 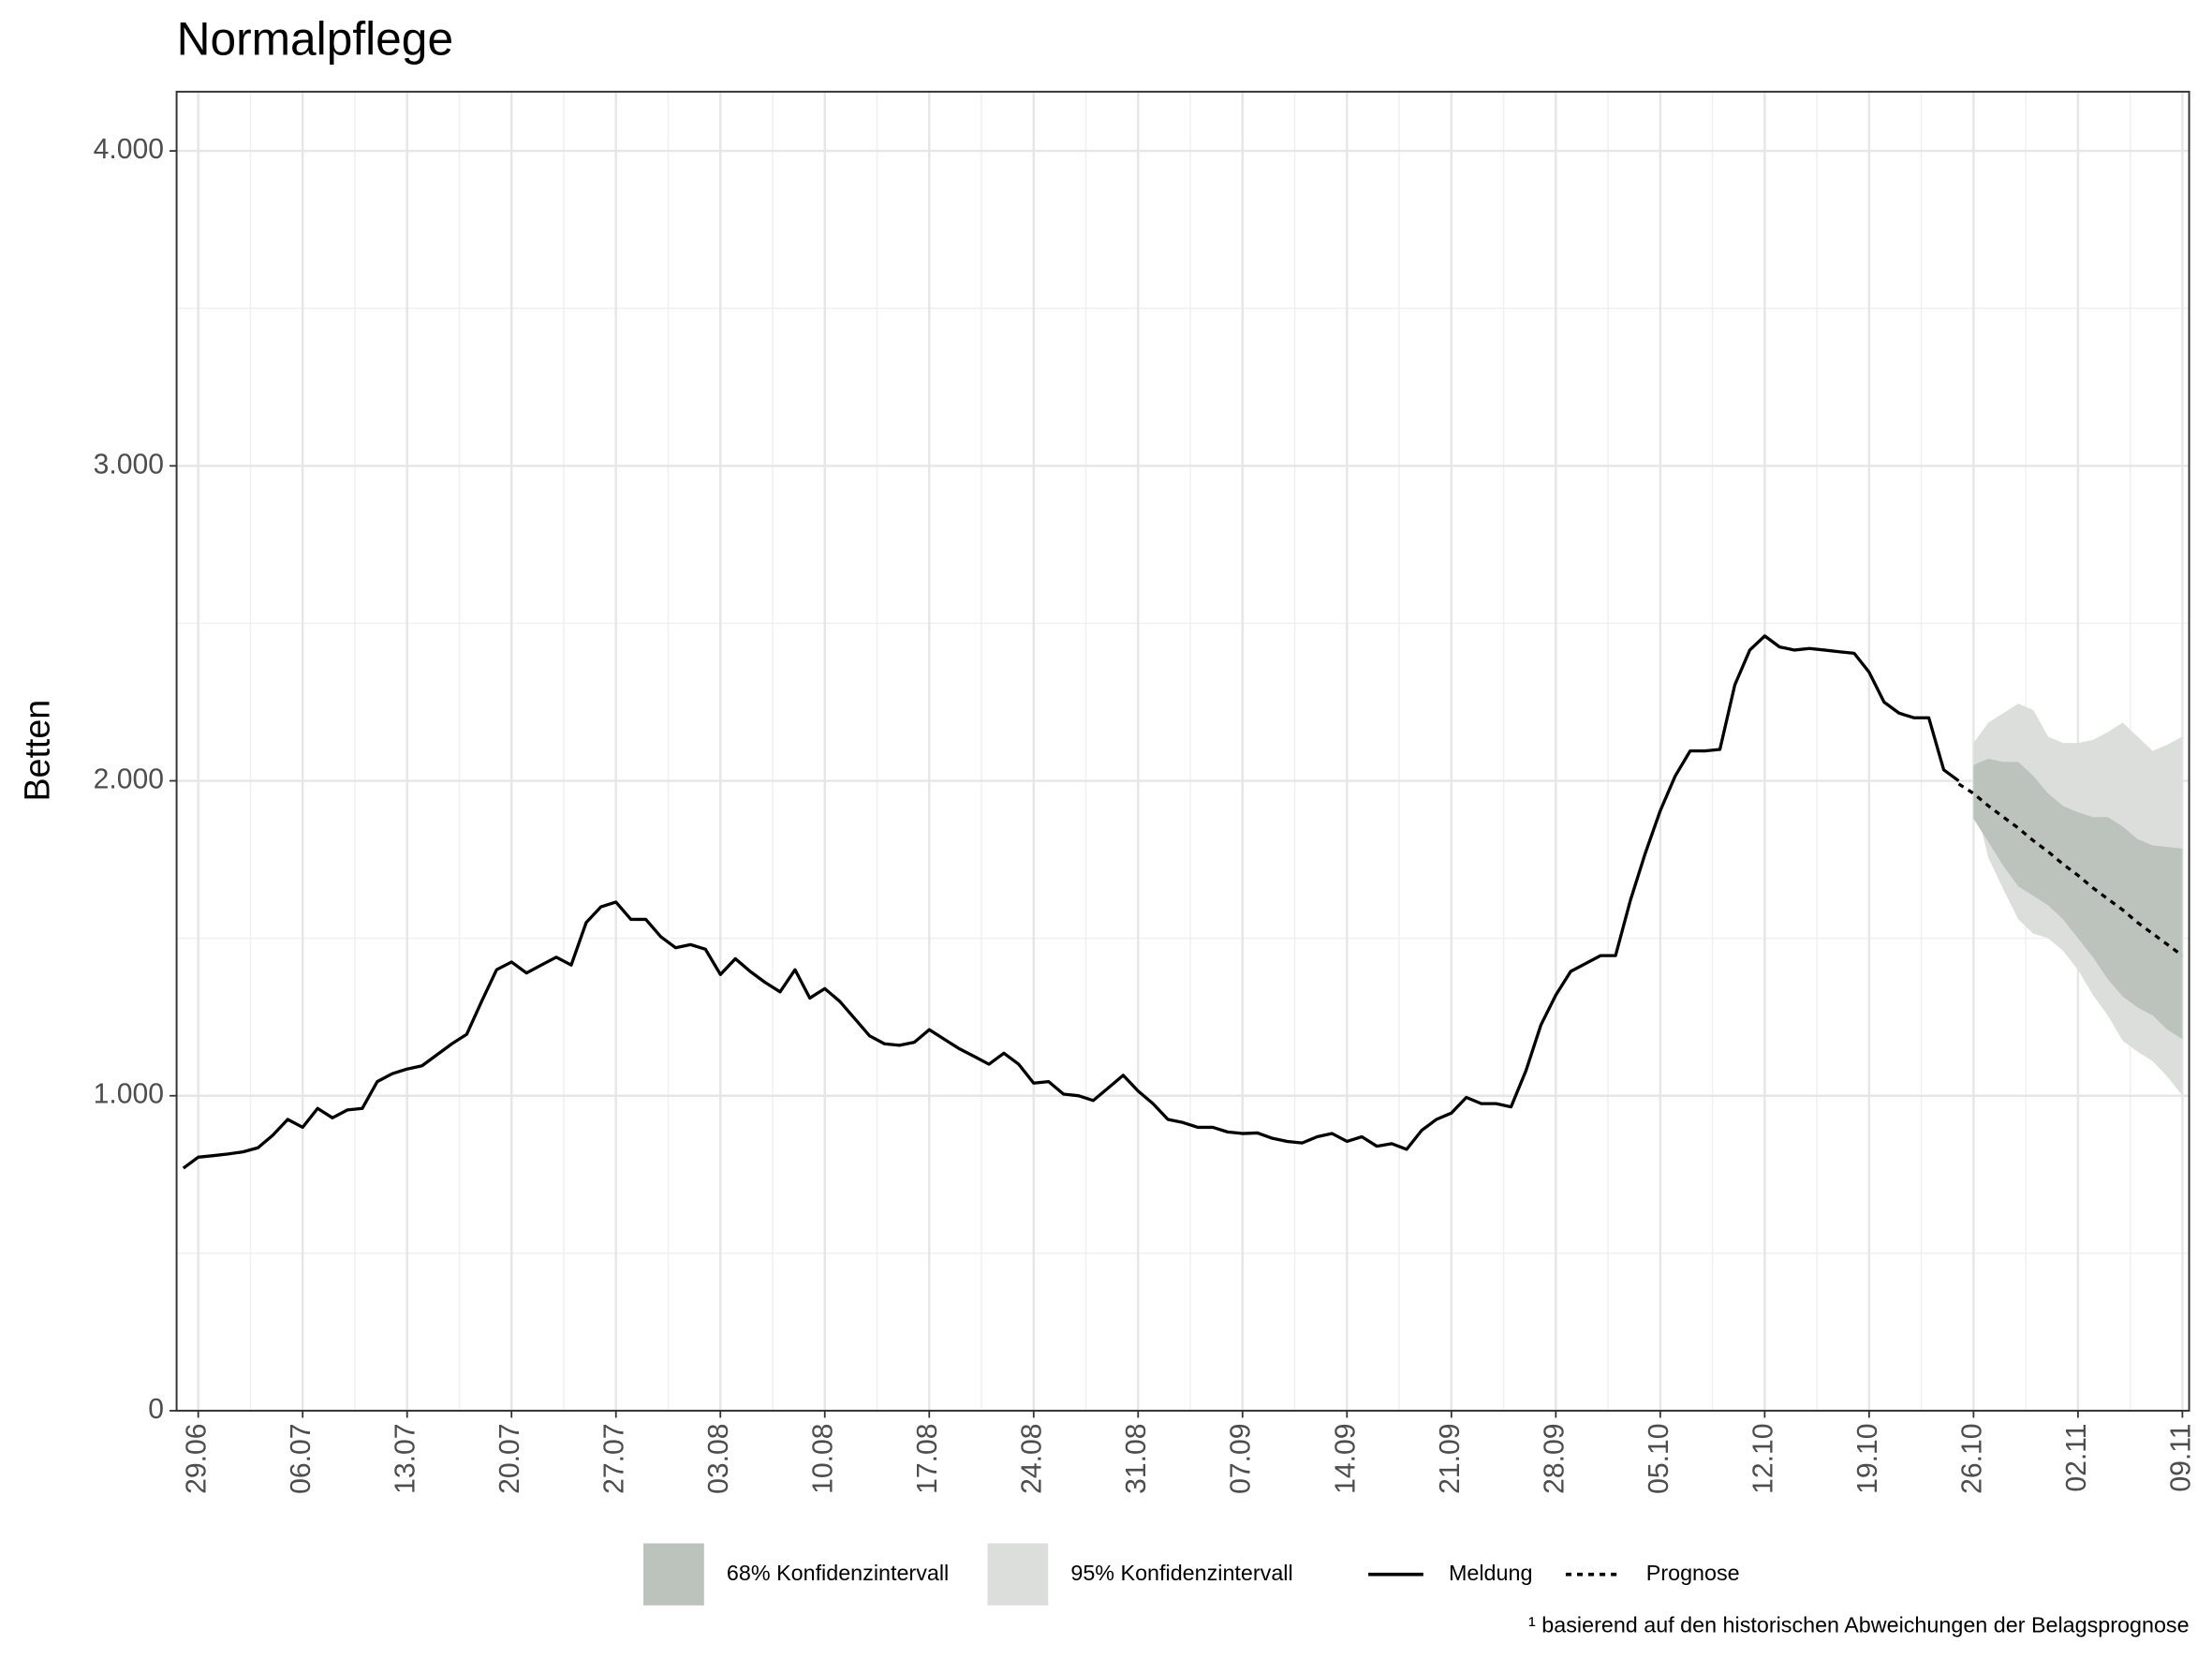 I want to click on x-tick-label: 20.07, so click(x=509, y=1459).